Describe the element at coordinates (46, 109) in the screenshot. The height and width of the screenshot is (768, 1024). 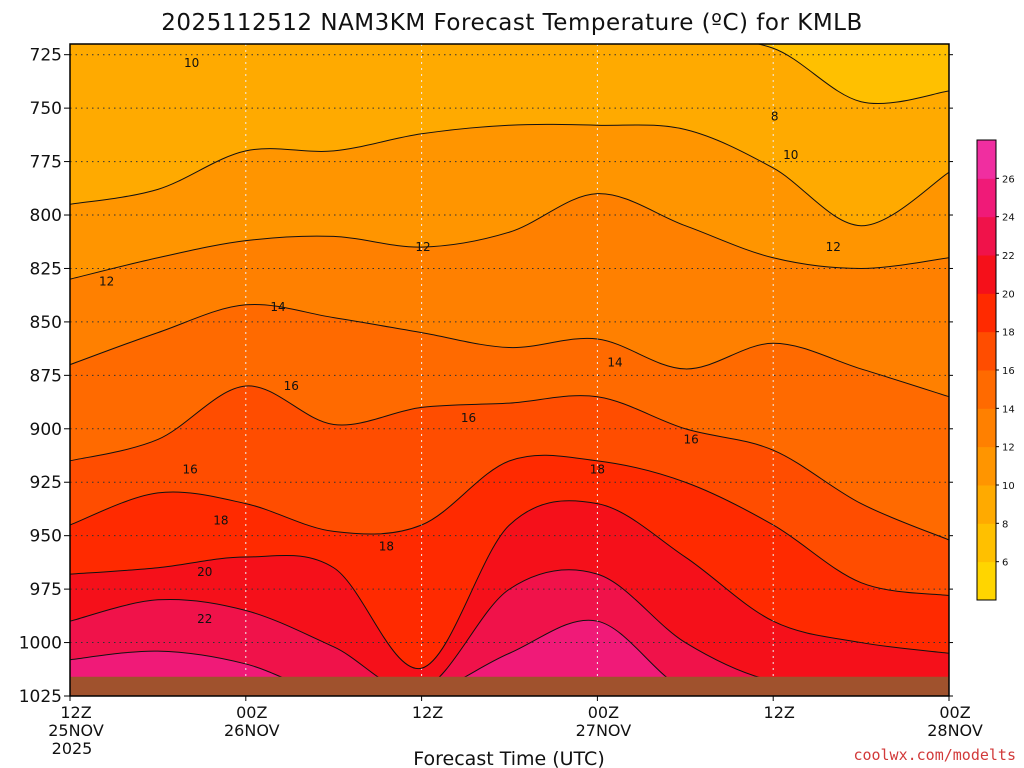
I see `y-tick-label: 750` at that location.